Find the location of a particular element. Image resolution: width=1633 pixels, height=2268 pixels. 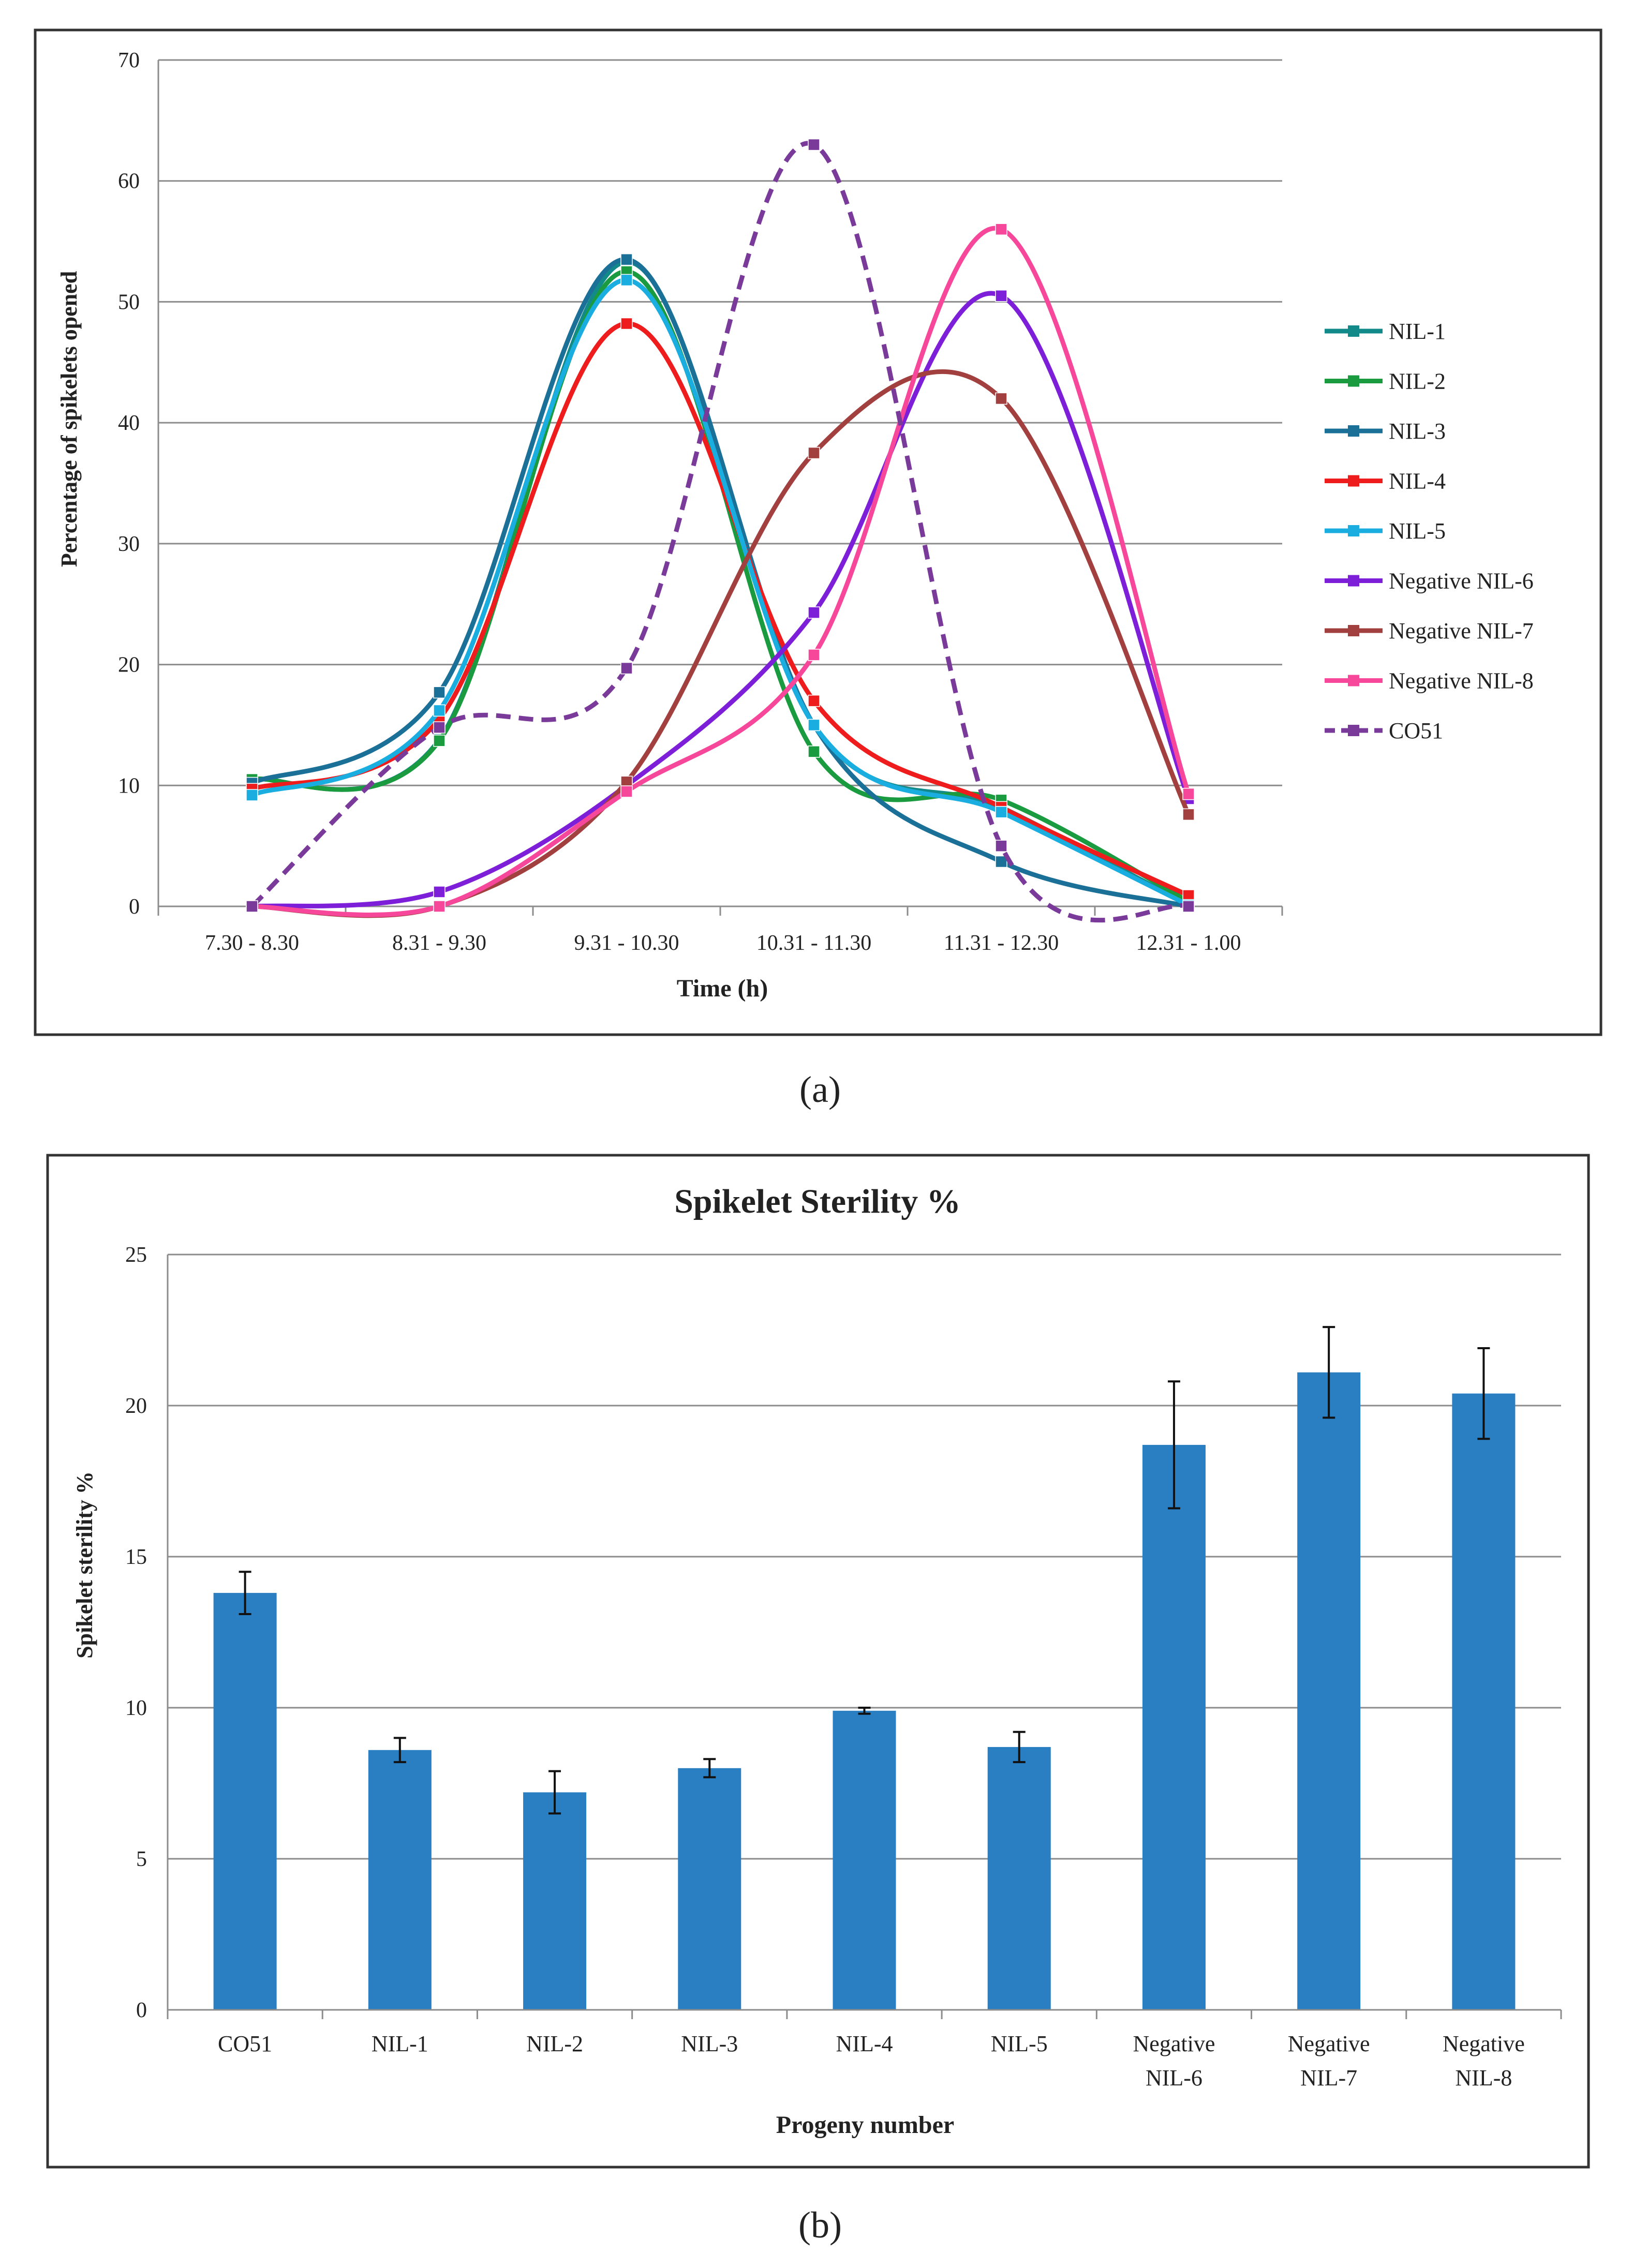

chart-a-x-tick-label: 9.31 - 10.30 is located at coordinates (626, 943).